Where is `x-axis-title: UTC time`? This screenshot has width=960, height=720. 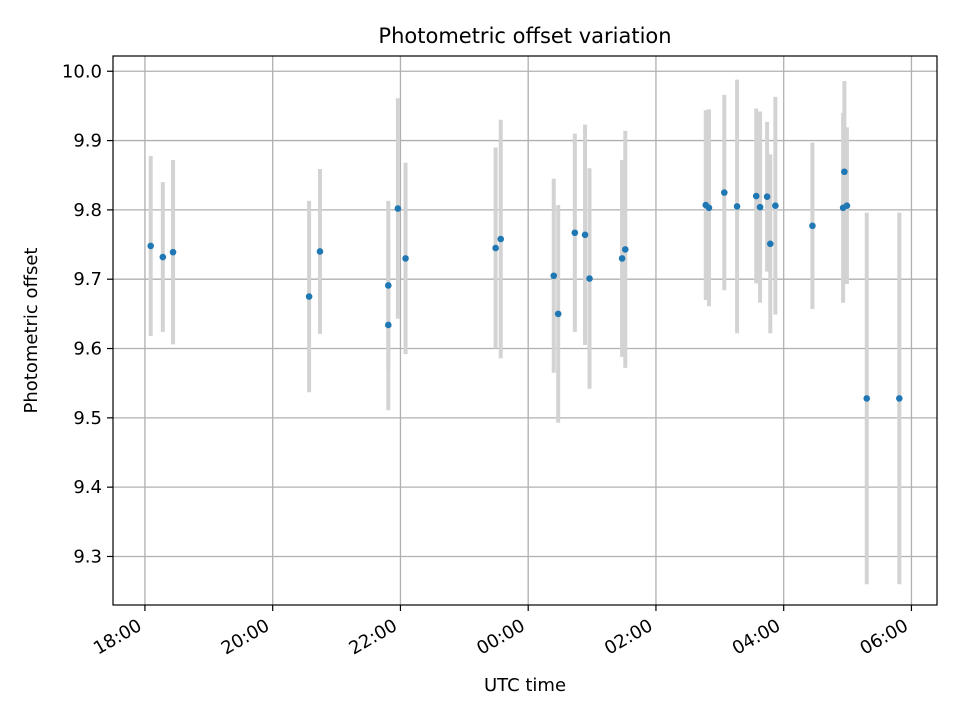 x-axis-title: UTC time is located at coordinates (525, 685).